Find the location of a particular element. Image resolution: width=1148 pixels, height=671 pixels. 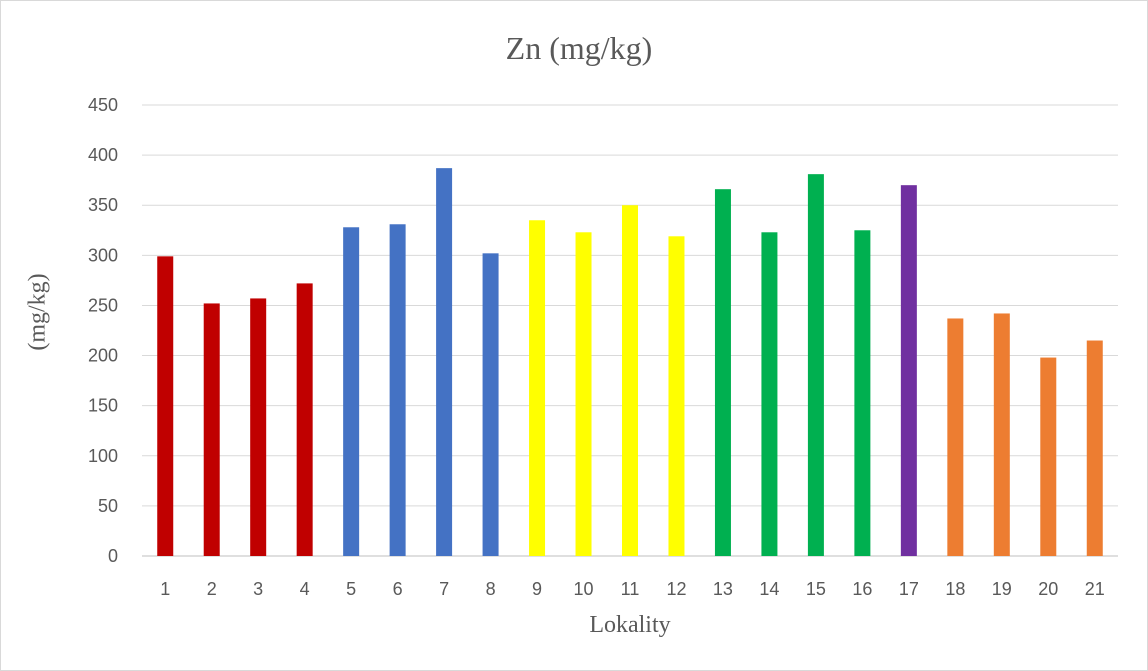

x-tick-label: 20 is located at coordinates (1048, 589).